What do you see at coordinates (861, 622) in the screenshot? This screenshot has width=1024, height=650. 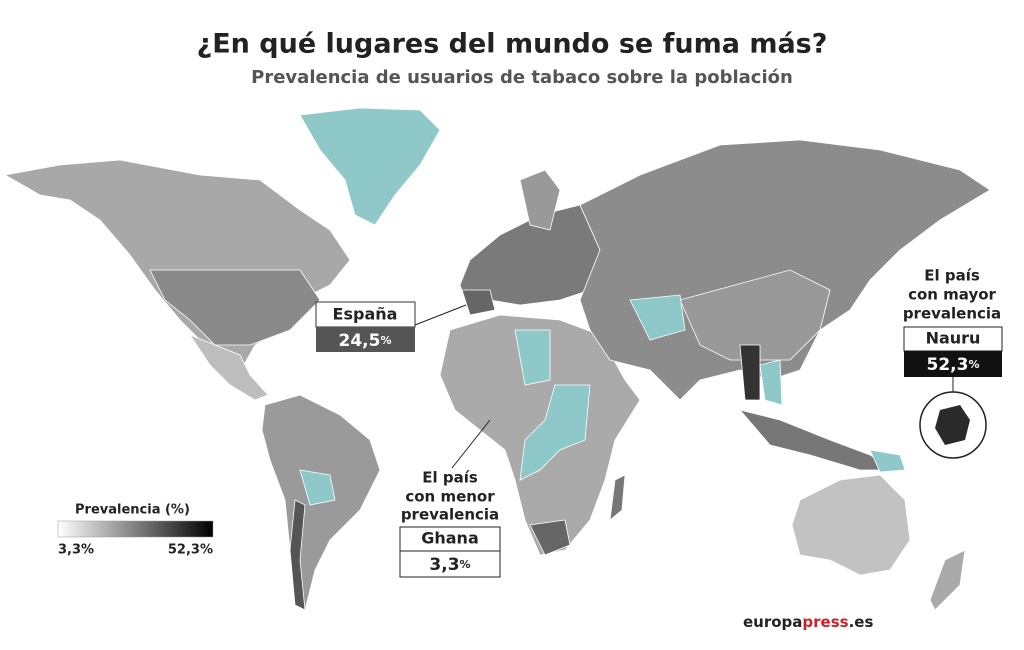 I see `text-part: .es` at bounding box center [861, 622].